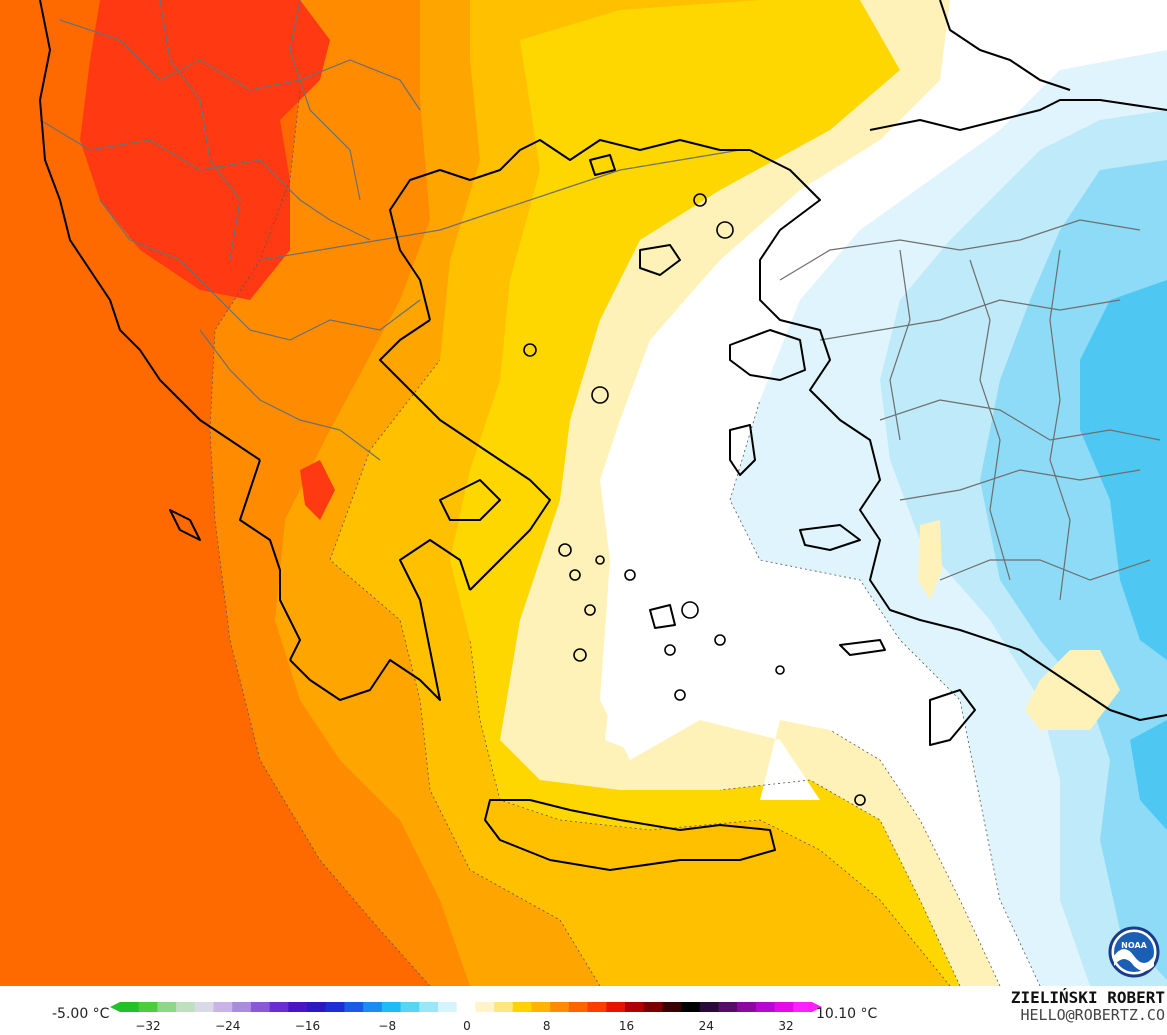 This screenshot has width=1167, height=1035. I want to click on colorbar-tick-label: −8, so click(387, 1025).